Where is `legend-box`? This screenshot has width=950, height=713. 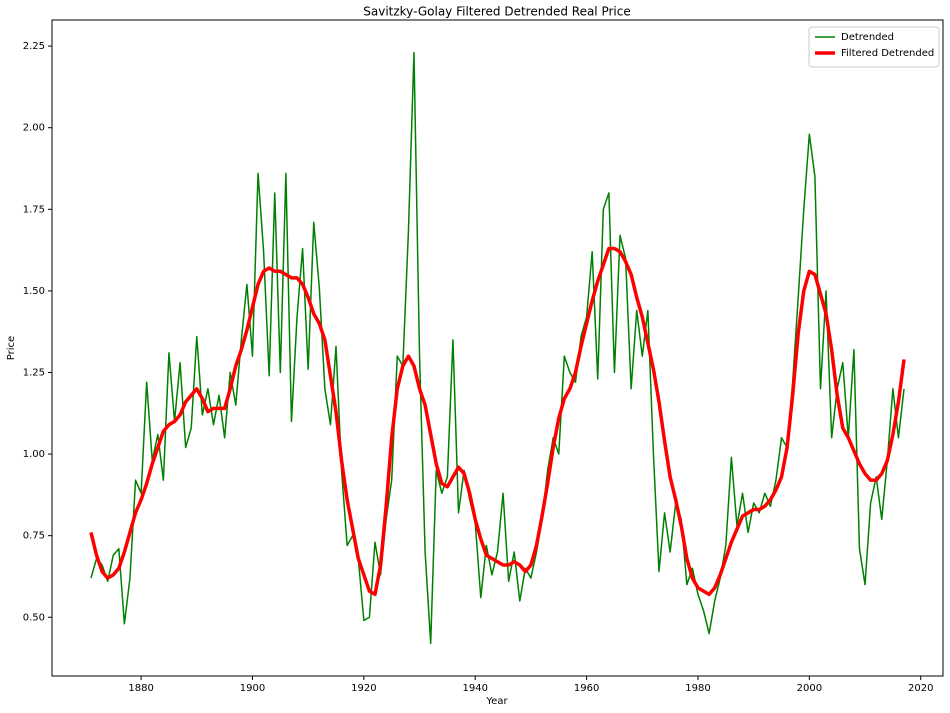 legend-box is located at coordinates (874, 47).